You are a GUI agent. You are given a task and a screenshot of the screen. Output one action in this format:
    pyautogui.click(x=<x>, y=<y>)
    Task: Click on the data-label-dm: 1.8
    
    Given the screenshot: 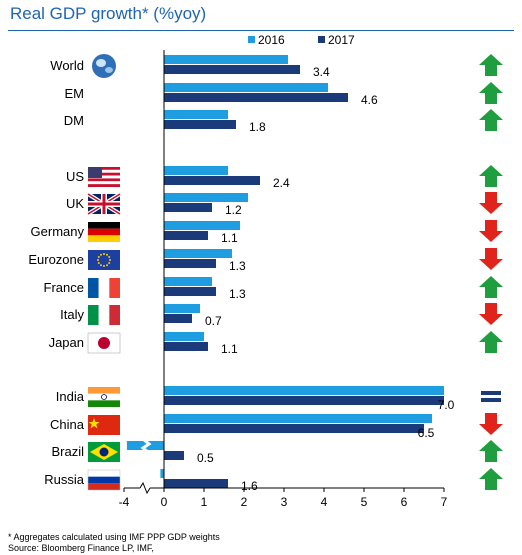 What is the action you would take?
    pyautogui.click(x=257, y=127)
    